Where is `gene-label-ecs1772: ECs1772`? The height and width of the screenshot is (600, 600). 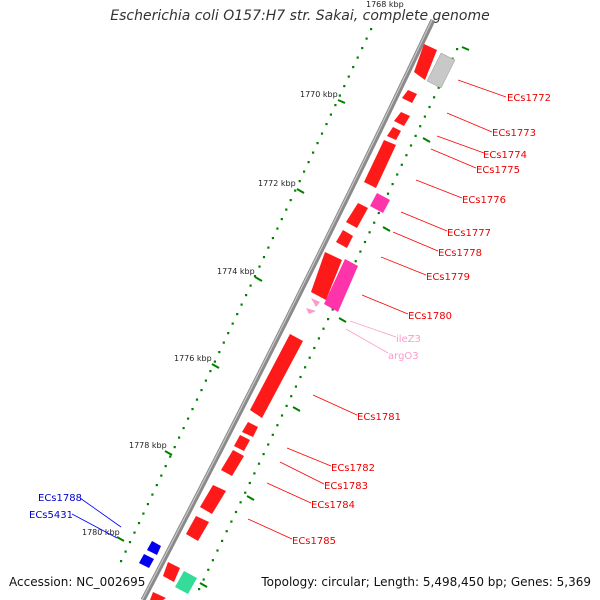
gene-label-ecs1772: ECs1772 is located at coordinates (529, 98).